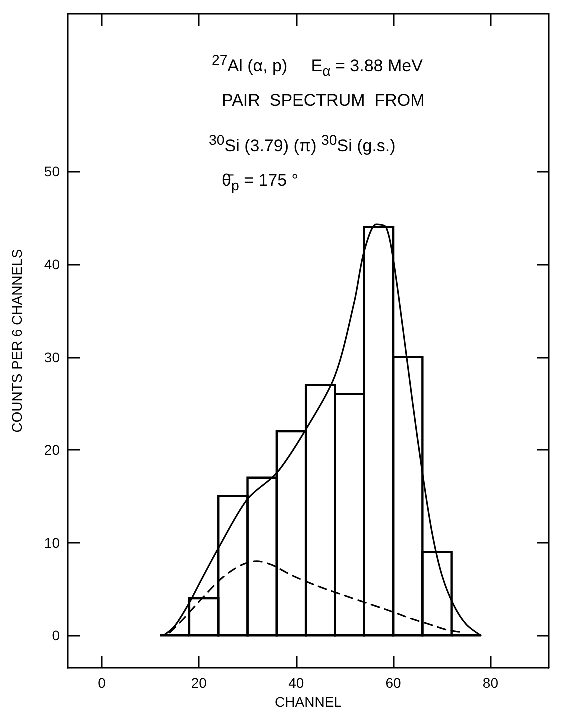 This screenshot has width=573, height=714. Describe the element at coordinates (394, 683) in the screenshot. I see `x-tick-label: 60` at that location.